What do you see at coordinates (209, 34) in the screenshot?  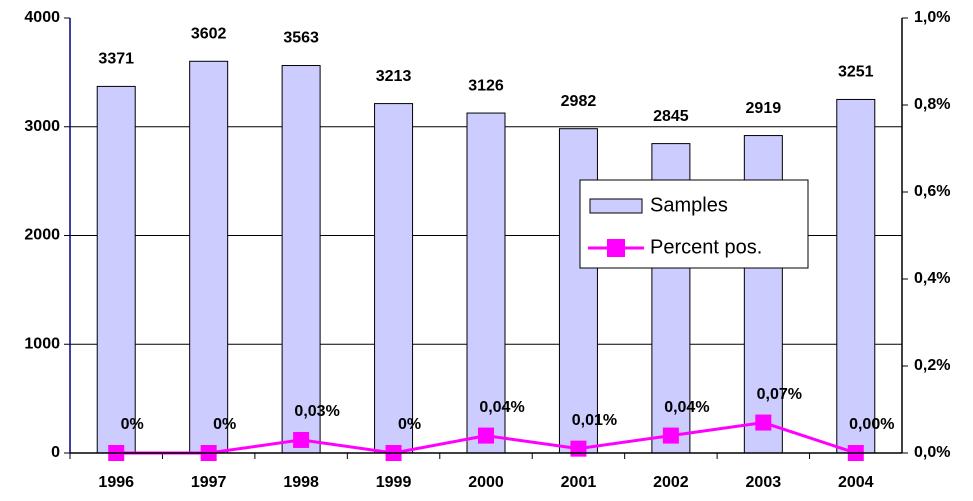 I see `bar-label: 3602` at bounding box center [209, 34].